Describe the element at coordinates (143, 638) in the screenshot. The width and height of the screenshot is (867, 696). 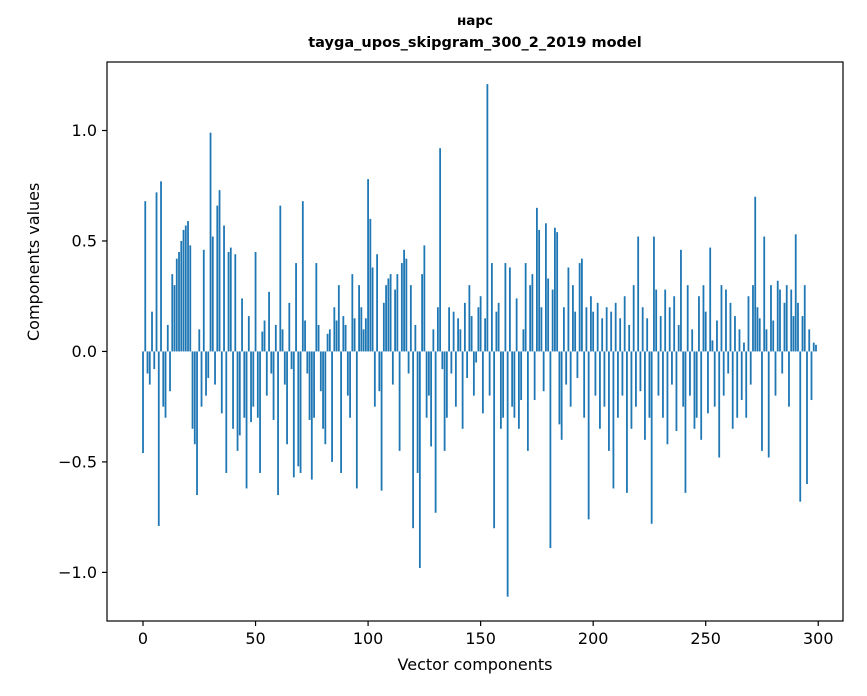
I see `x-tick-label: 0` at that location.